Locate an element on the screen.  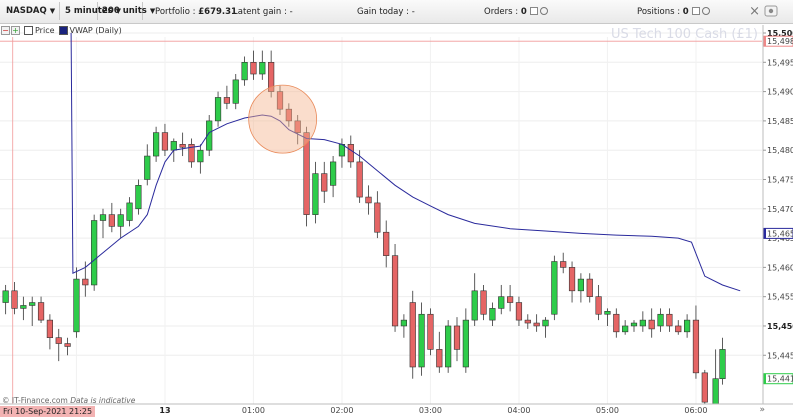
vwap-swatch is located at coordinates (63, 30).